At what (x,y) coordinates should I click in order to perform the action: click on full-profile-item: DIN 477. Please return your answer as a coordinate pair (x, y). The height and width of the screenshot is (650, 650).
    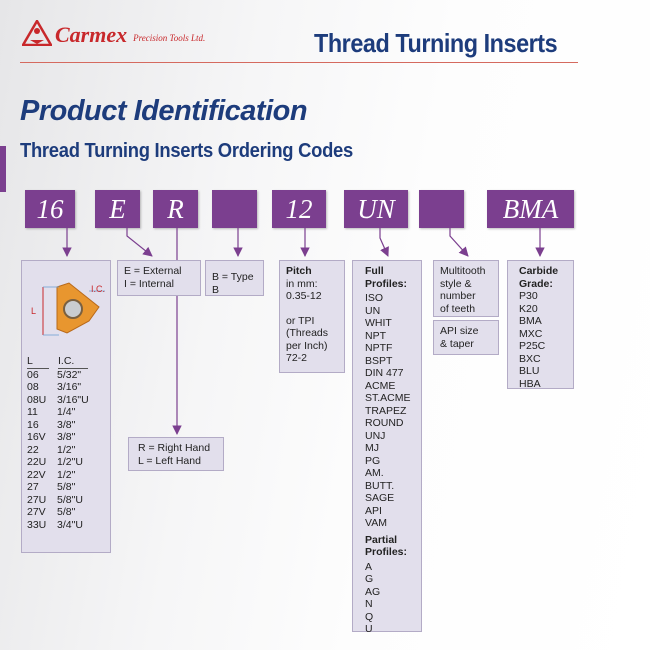
    Looking at the image, I should click on (384, 373).